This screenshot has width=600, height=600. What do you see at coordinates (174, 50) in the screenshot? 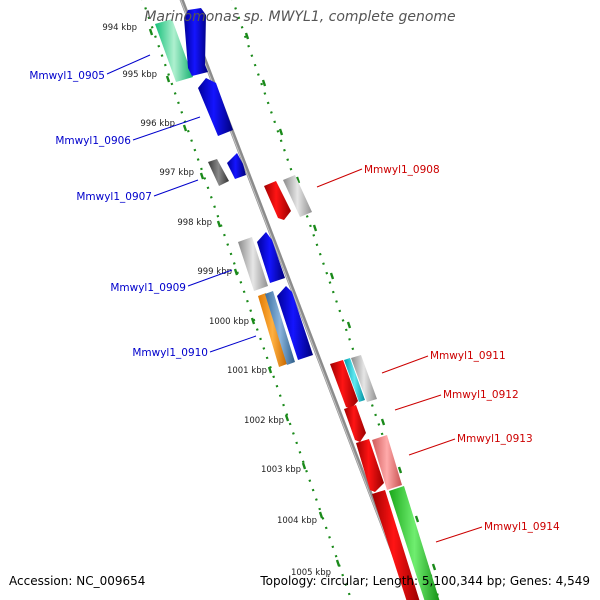
I see `gene-mint` at bounding box center [174, 50].